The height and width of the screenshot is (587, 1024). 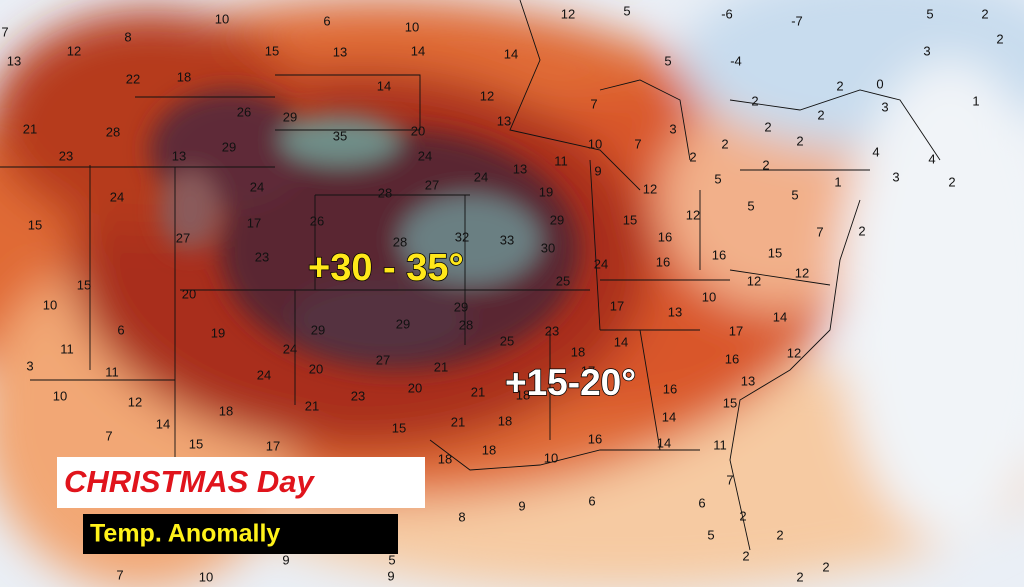 What do you see at coordinates (672, 128) in the screenshot?
I see `anomaly-value: 3` at bounding box center [672, 128].